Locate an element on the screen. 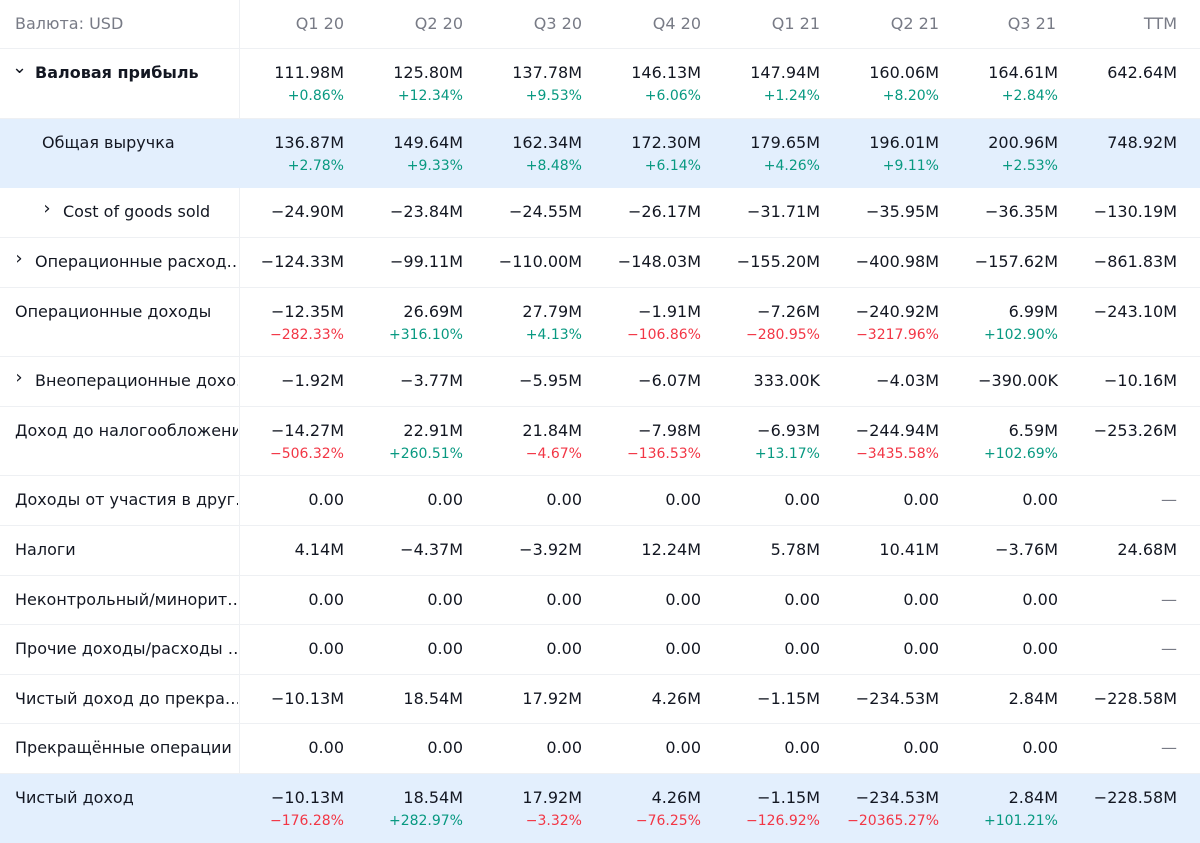 The width and height of the screenshot is (1200, 843). row-label: Налоги is located at coordinates (45, 549).